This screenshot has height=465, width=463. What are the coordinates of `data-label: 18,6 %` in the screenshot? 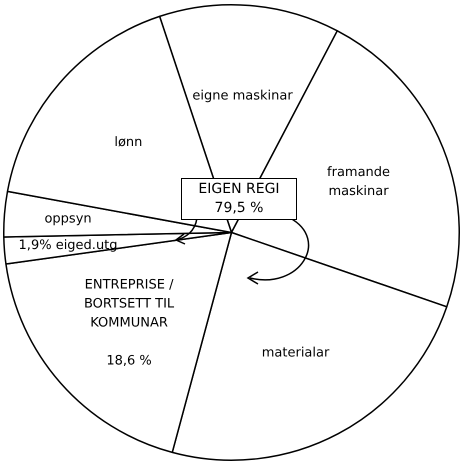 It's located at (129, 360).